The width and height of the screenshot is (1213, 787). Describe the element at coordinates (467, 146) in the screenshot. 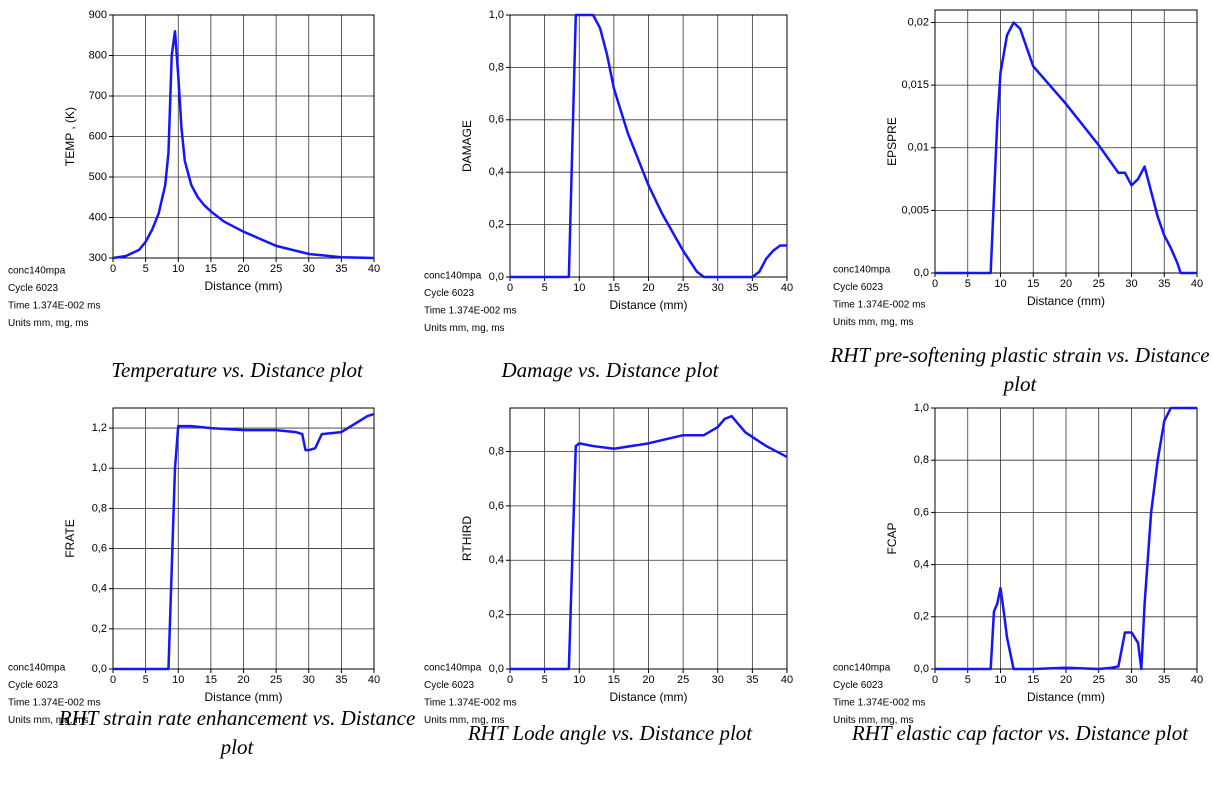

I see `y-axis-label: DAMAGE` at that location.